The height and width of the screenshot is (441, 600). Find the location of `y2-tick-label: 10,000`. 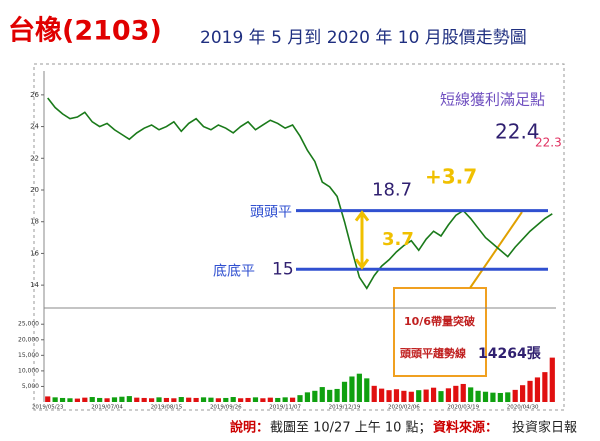

y2-tick-label: 10,000 is located at coordinates (28, 370).